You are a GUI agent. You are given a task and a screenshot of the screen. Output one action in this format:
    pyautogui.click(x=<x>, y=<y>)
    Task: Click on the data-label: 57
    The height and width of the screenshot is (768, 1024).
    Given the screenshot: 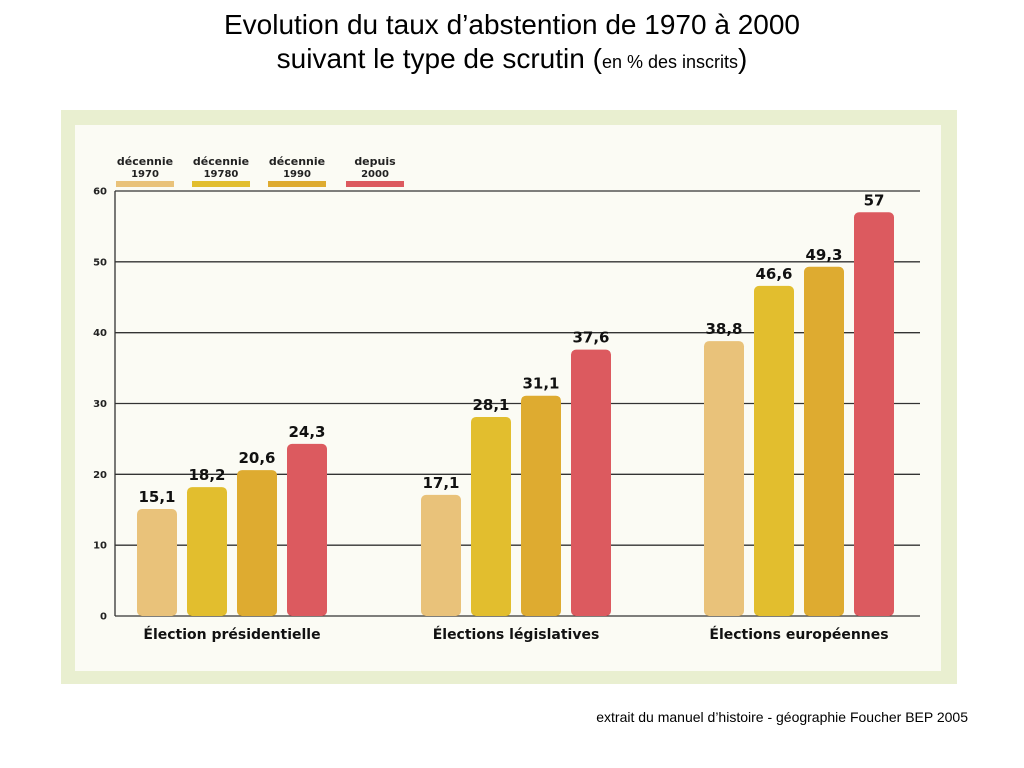 What is the action you would take?
    pyautogui.click(x=874, y=200)
    